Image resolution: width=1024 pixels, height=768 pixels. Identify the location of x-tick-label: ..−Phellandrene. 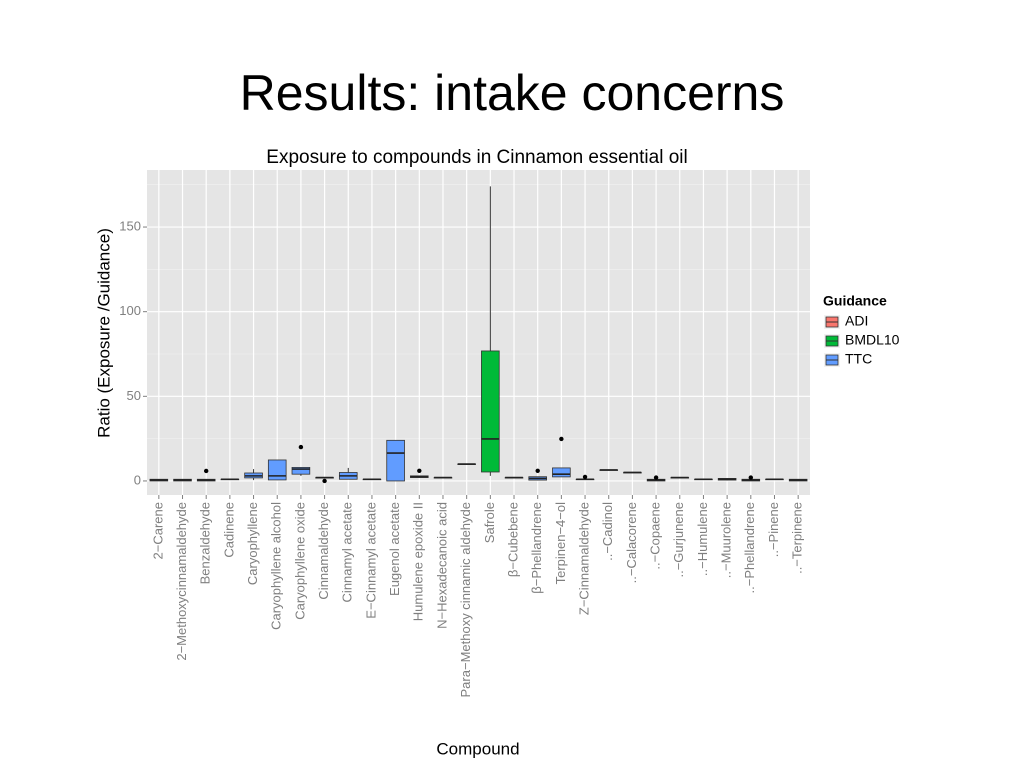
(749, 547).